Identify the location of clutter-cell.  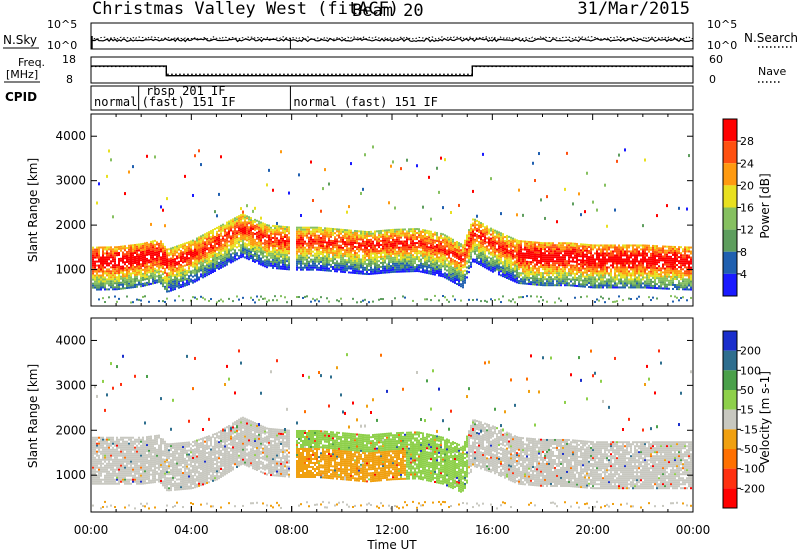
(285, 297).